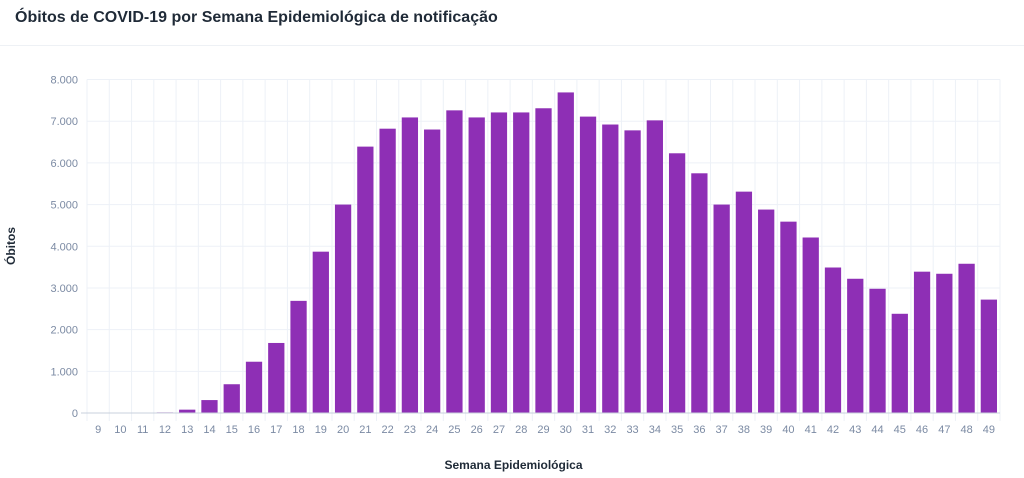 The height and width of the screenshot is (478, 1024). I want to click on x-tick-label: 19, so click(321, 430).